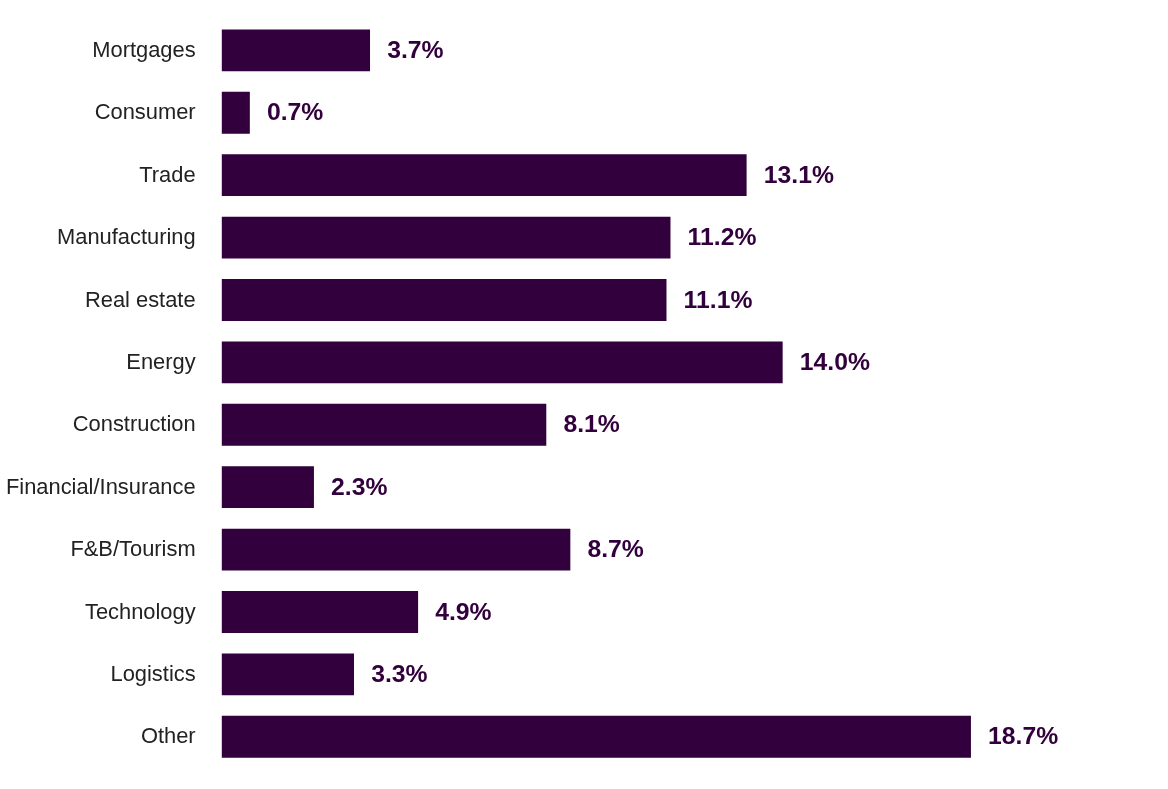 The height and width of the screenshot is (789, 1168). What do you see at coordinates (798, 174) in the screenshot?
I see `data-label: 13.1%` at bounding box center [798, 174].